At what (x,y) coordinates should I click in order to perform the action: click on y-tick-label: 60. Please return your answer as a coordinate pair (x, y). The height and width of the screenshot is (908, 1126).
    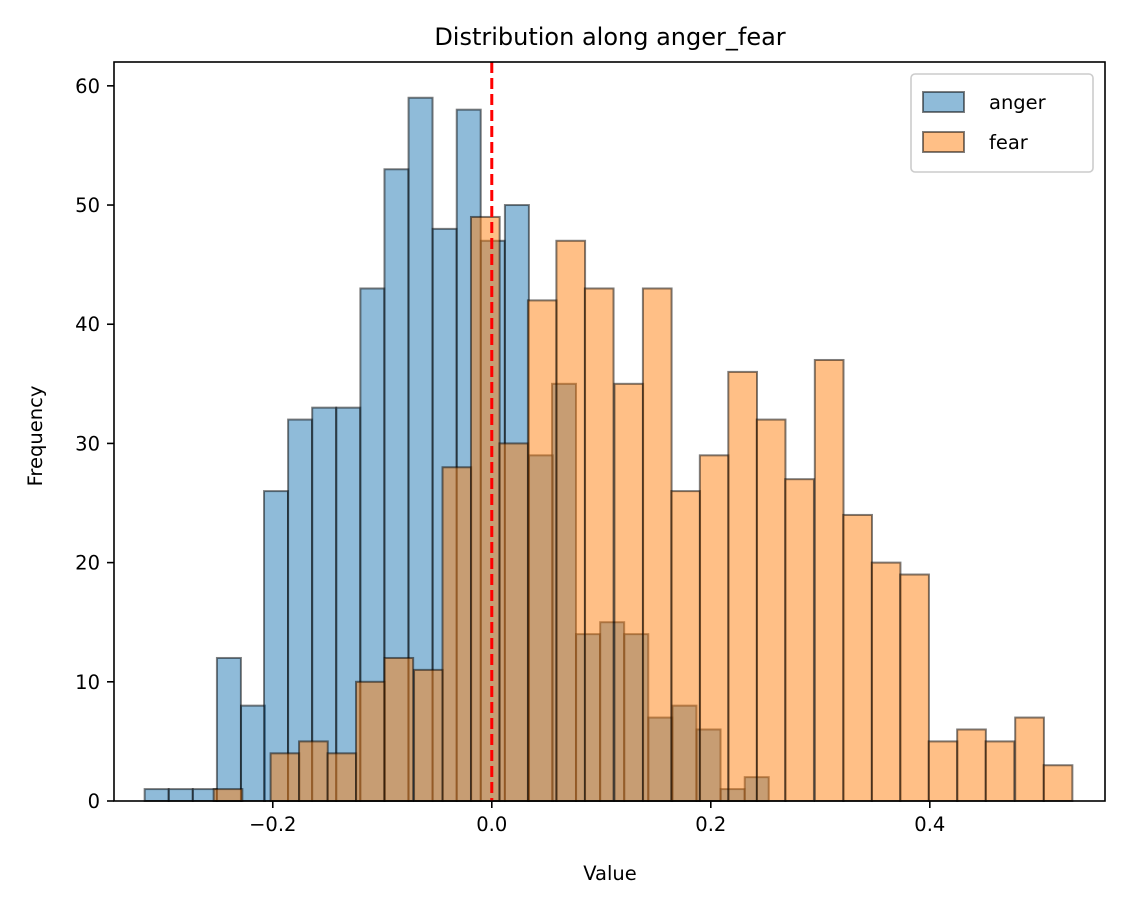
    Looking at the image, I should click on (87, 86).